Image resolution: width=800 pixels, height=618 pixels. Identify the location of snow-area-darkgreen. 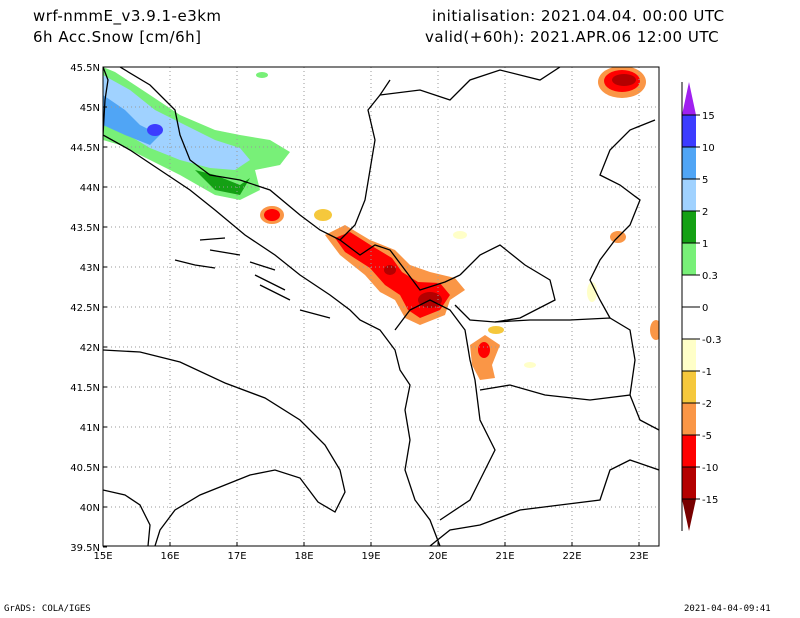
(222, 182).